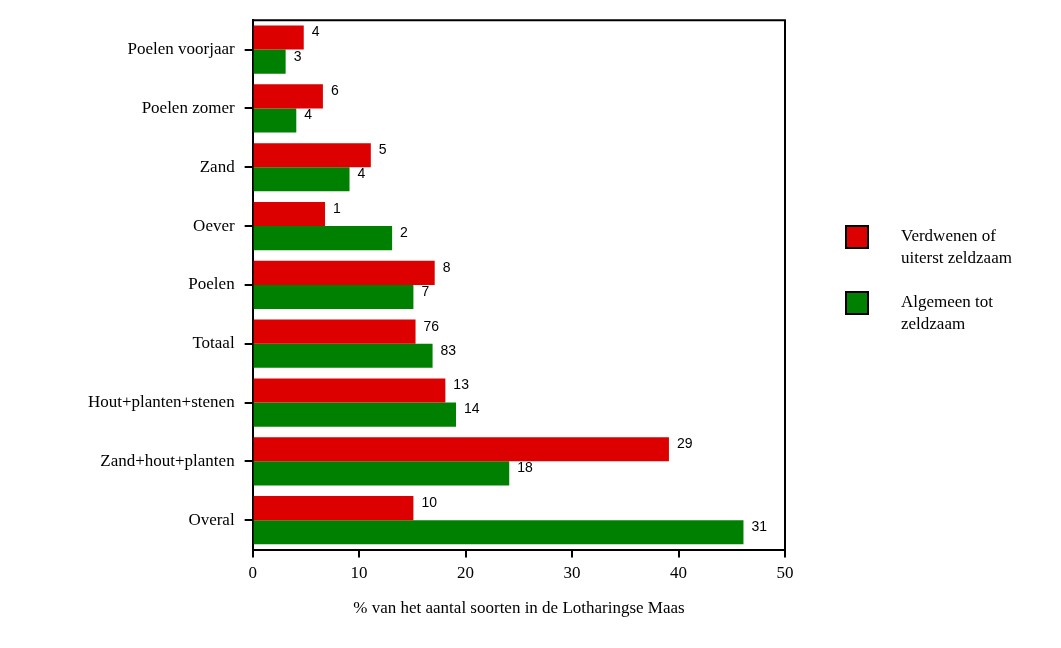  Describe the element at coordinates (211, 519) in the screenshot. I see `y-tick-label: Overal` at that location.